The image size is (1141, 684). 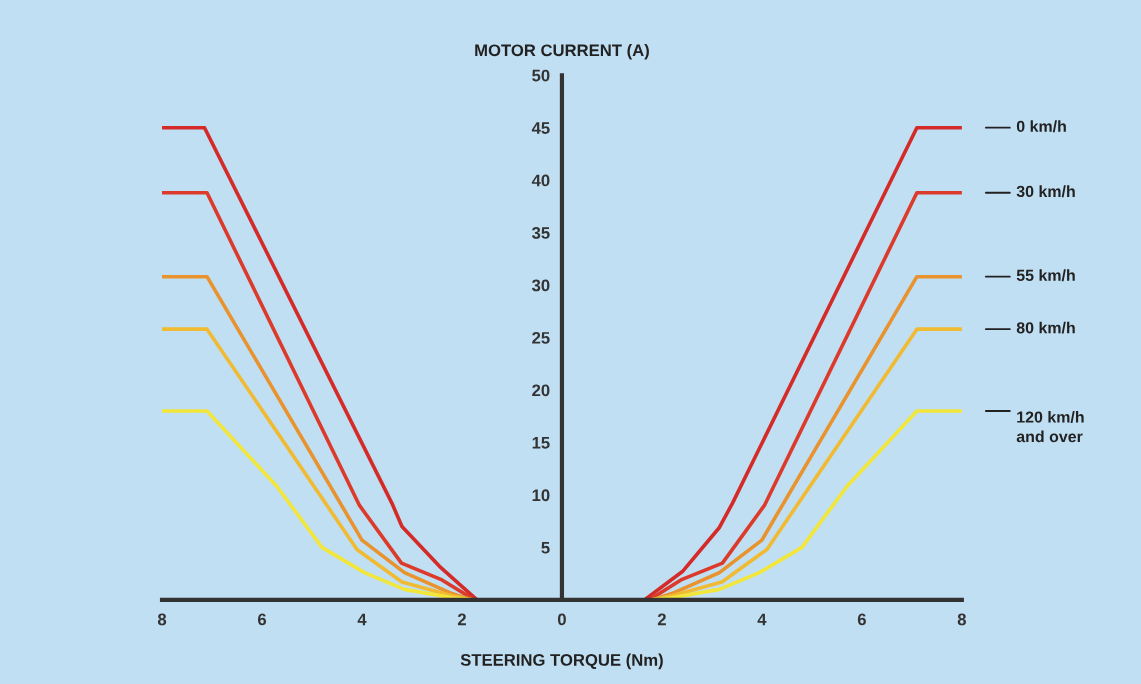 I want to click on text: 0 km/h, so click(x=1041, y=126).